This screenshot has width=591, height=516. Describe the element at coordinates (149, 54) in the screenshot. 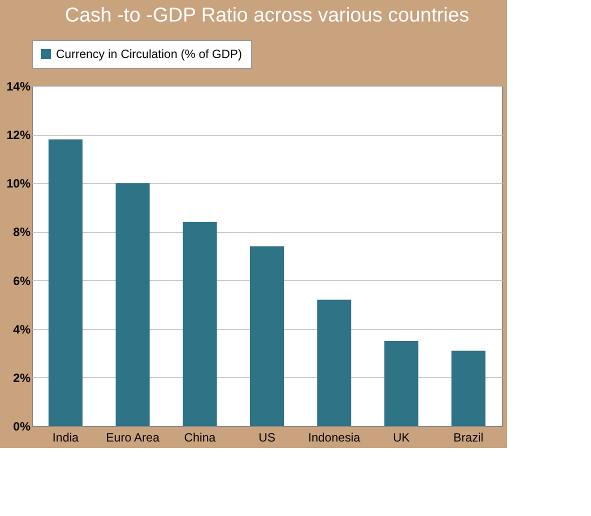

I see `legend-label: Currency in Circulation (% of GDP)` at that location.